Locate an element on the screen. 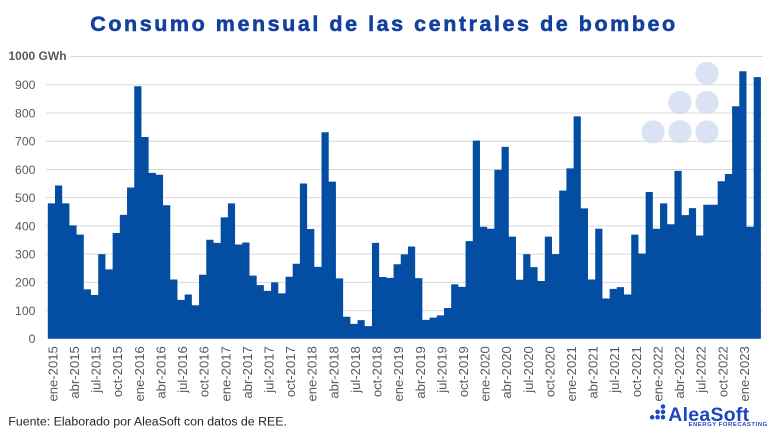 Image resolution: width=768 pixels, height=430 pixels. svg-text: AleaSoft is located at coordinates (708, 415).